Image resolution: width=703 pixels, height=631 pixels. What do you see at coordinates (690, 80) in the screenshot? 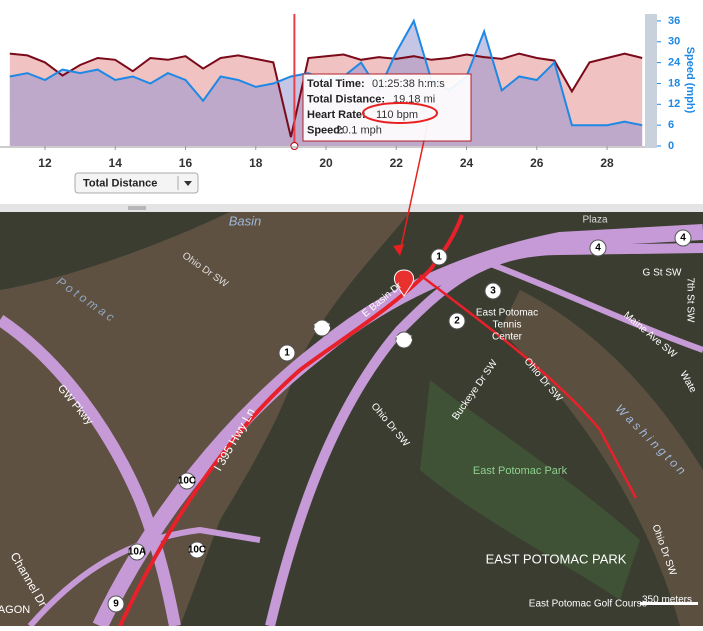
I see `y-axis-title: Speed (mph)` at bounding box center [690, 80].